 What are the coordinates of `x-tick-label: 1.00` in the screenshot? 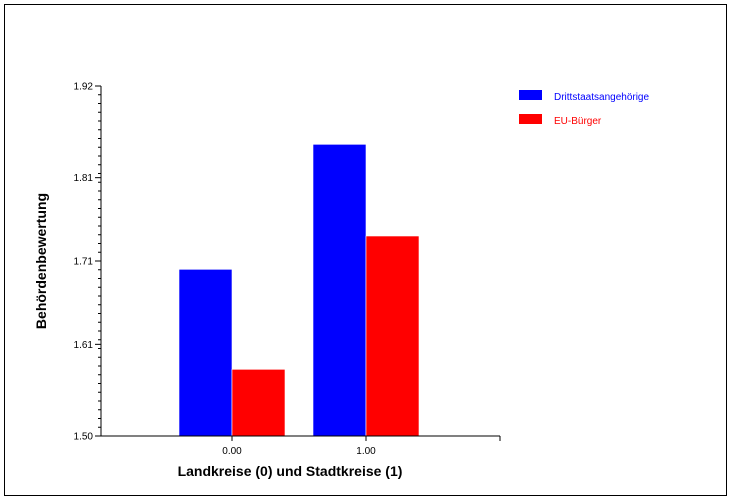 It's located at (366, 451).